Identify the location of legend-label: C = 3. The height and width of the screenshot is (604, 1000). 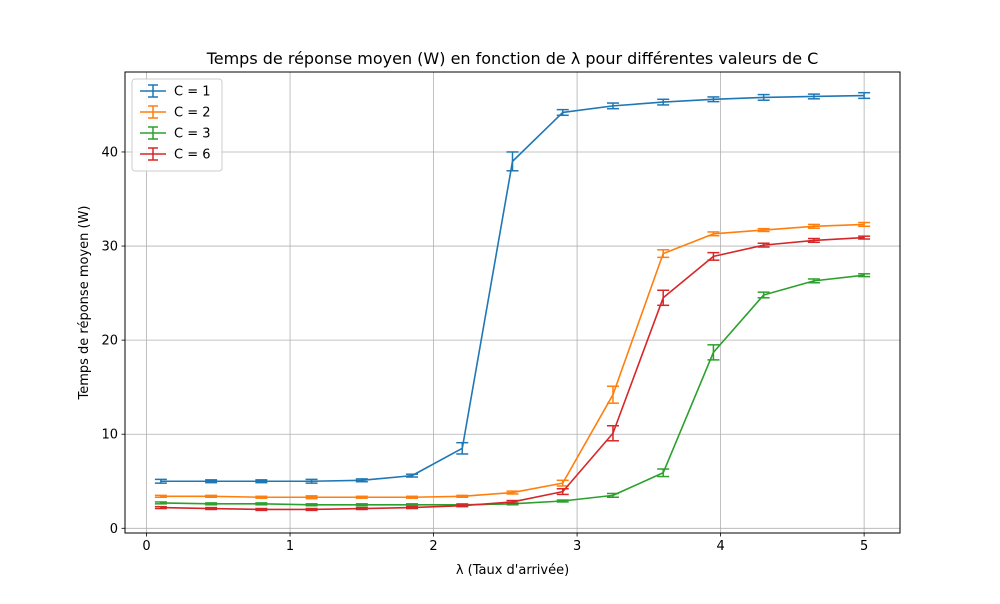
(192, 134).